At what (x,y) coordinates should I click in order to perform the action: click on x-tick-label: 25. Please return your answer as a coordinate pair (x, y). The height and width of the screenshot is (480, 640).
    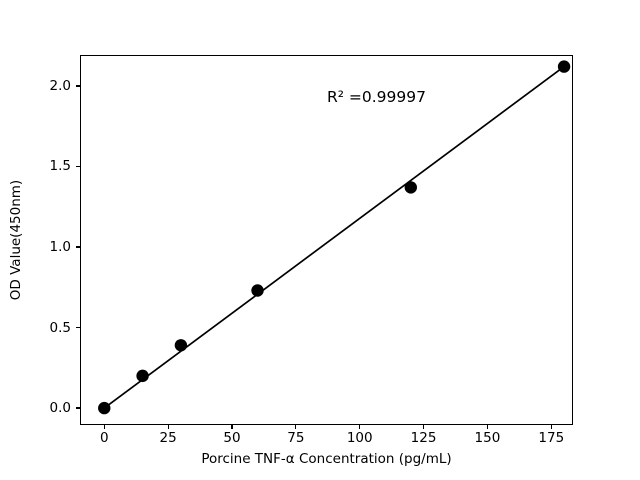
    Looking at the image, I should click on (168, 438).